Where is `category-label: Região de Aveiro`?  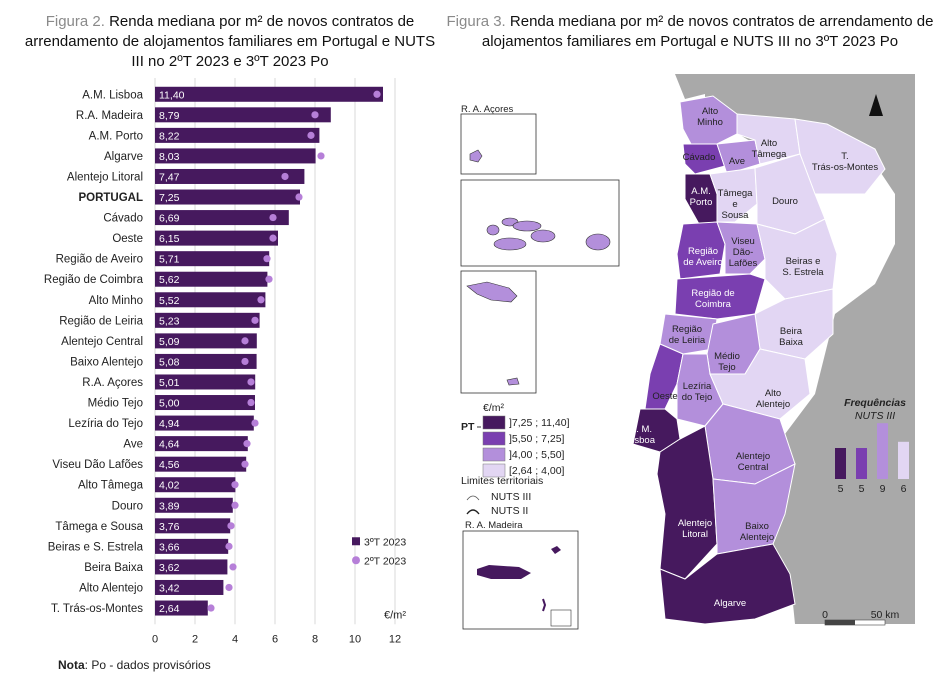 category-label: Região de Aveiro is located at coordinates (99, 260).